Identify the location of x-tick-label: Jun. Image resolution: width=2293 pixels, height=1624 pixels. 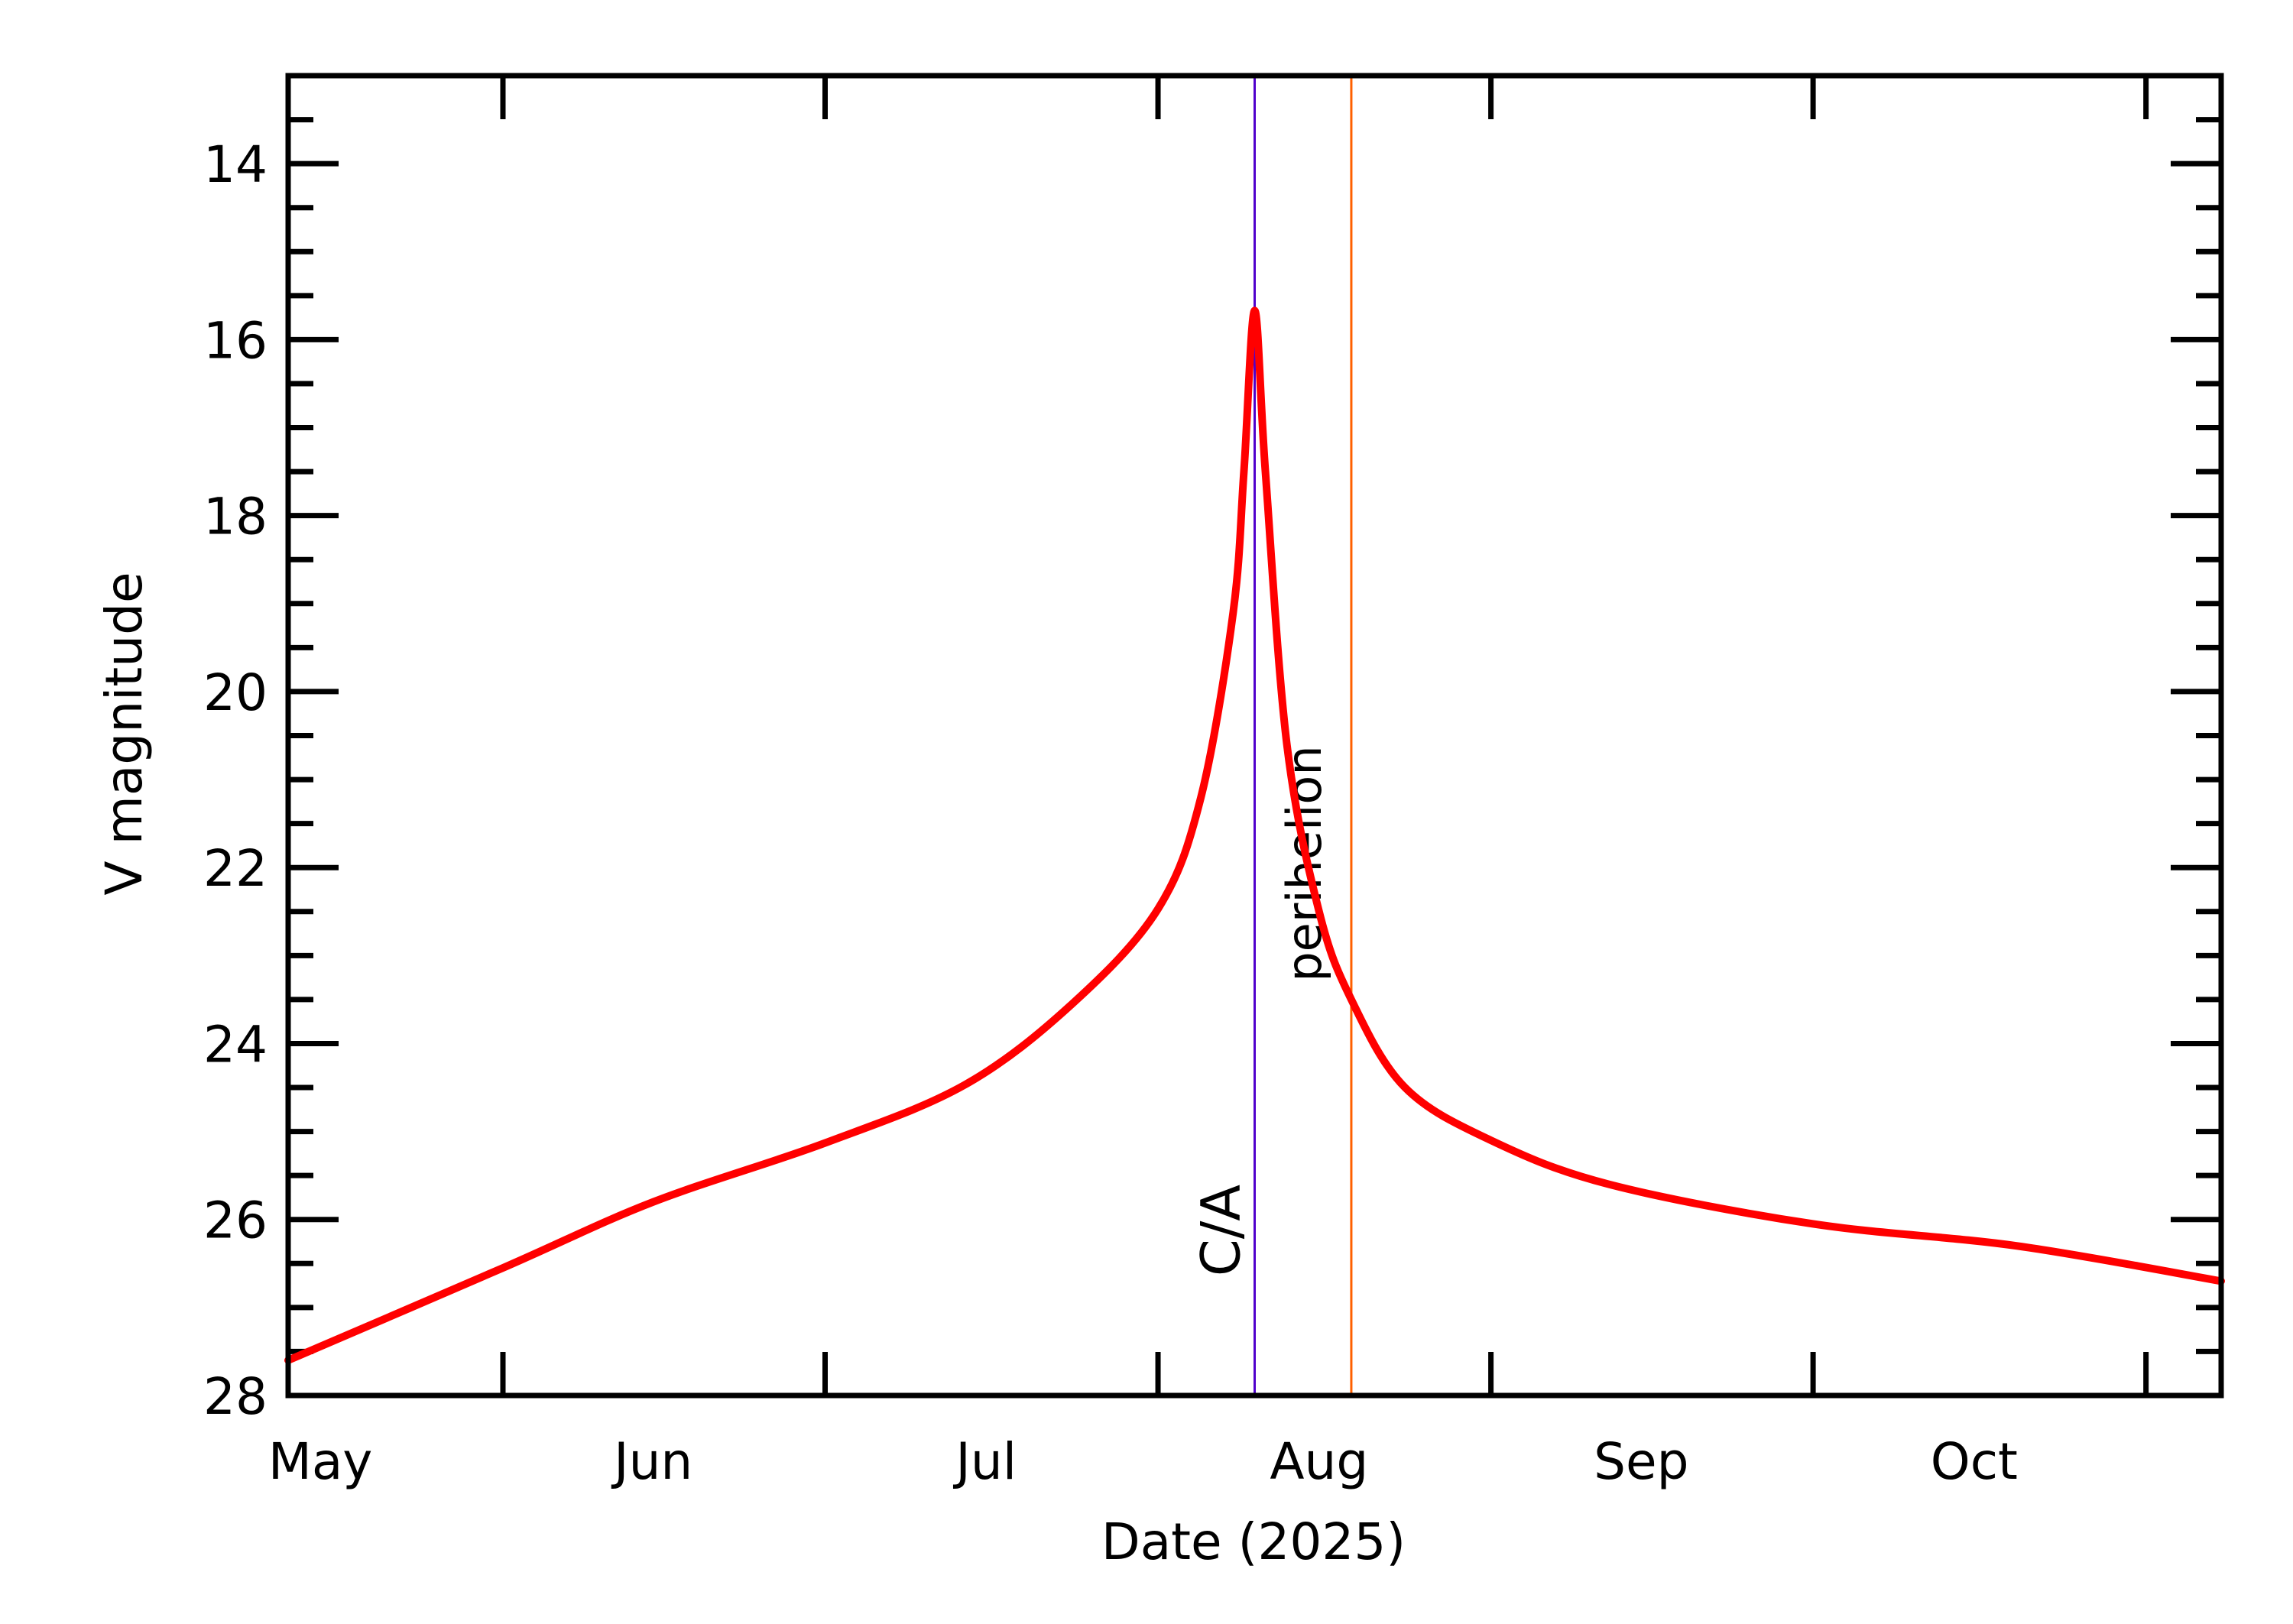
(651, 1461).